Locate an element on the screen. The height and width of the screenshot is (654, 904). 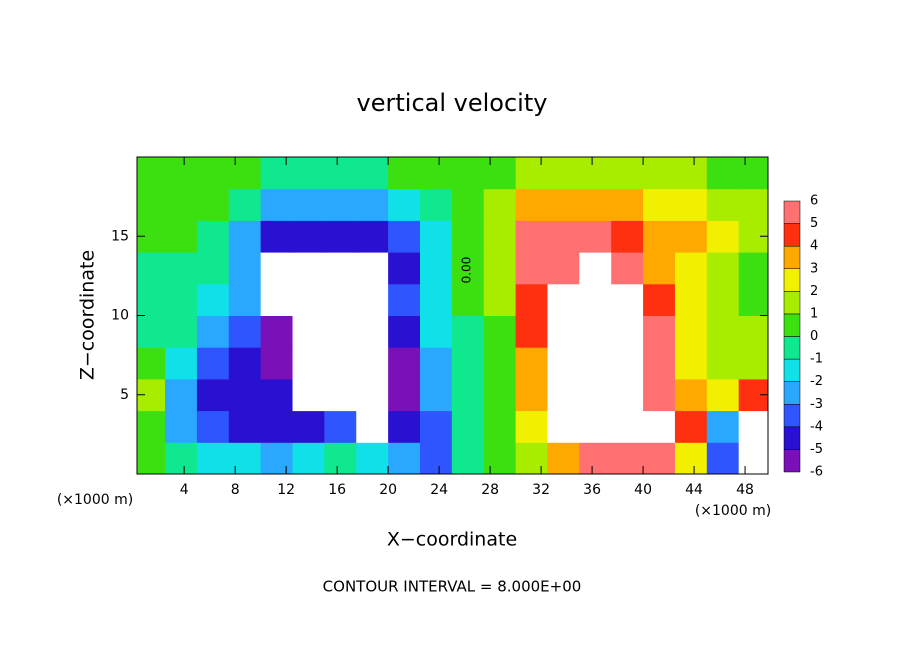
colorbar-label: -5 is located at coordinates (816, 449).